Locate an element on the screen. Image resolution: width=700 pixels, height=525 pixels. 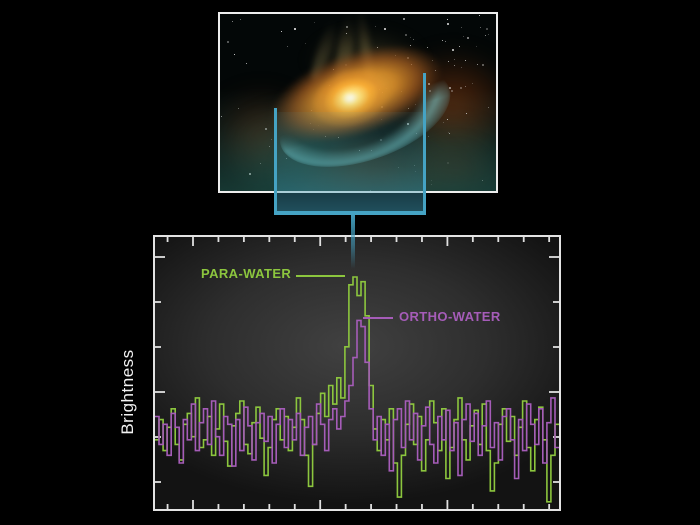
y-axis-label: Brightness is located at coordinates (127, 392).